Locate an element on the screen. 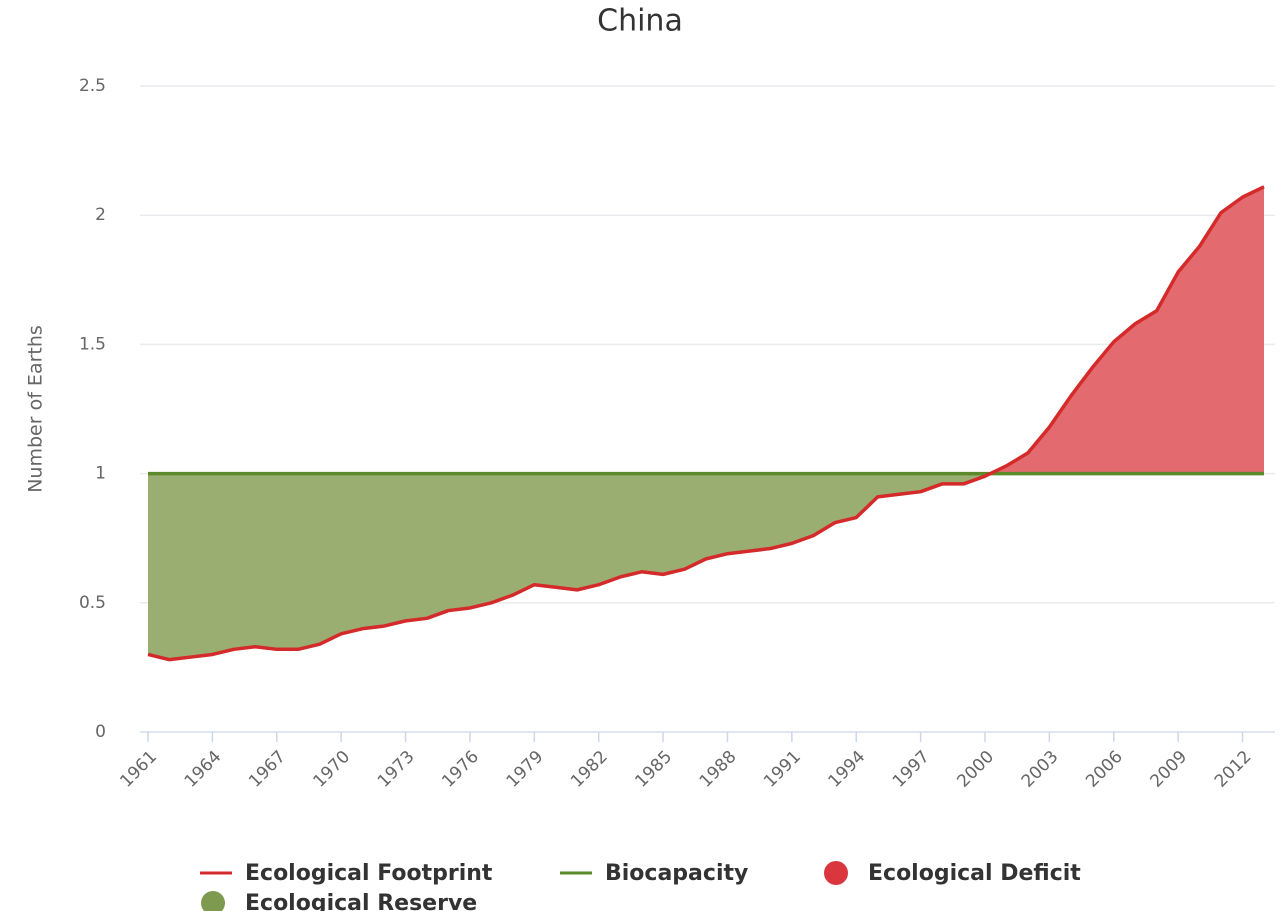  x-tick-label: 1991 is located at coordinates (782, 769).